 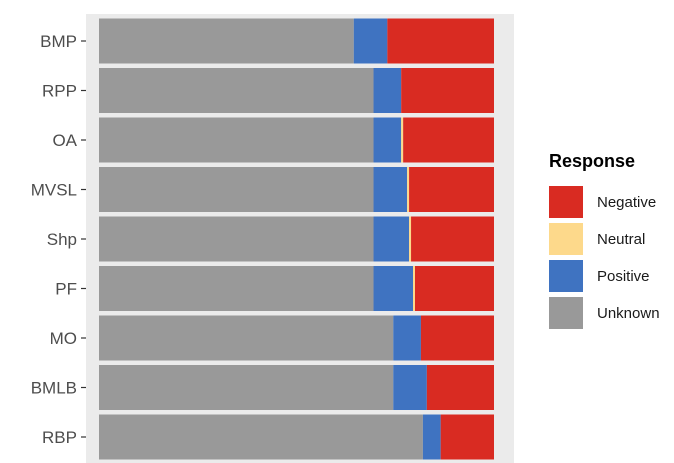 I want to click on legend-title: Response, so click(x=592, y=161).